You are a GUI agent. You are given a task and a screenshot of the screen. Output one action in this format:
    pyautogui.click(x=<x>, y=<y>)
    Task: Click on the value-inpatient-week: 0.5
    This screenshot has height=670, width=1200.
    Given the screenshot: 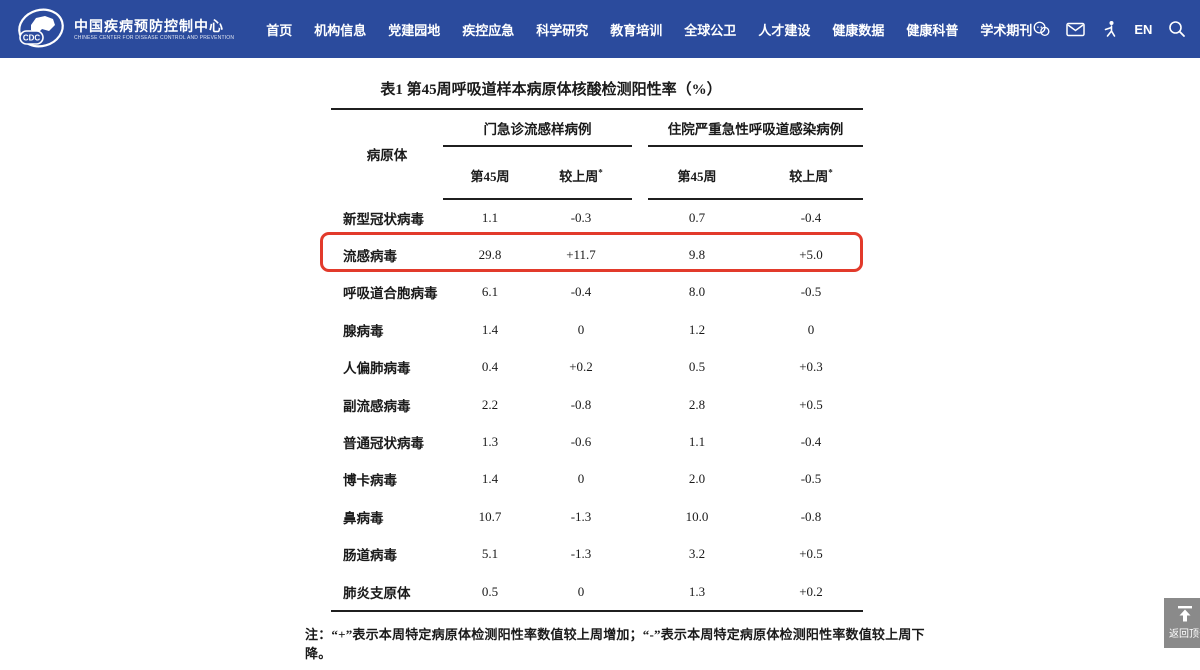 What is the action you would take?
    pyautogui.click(x=697, y=367)
    